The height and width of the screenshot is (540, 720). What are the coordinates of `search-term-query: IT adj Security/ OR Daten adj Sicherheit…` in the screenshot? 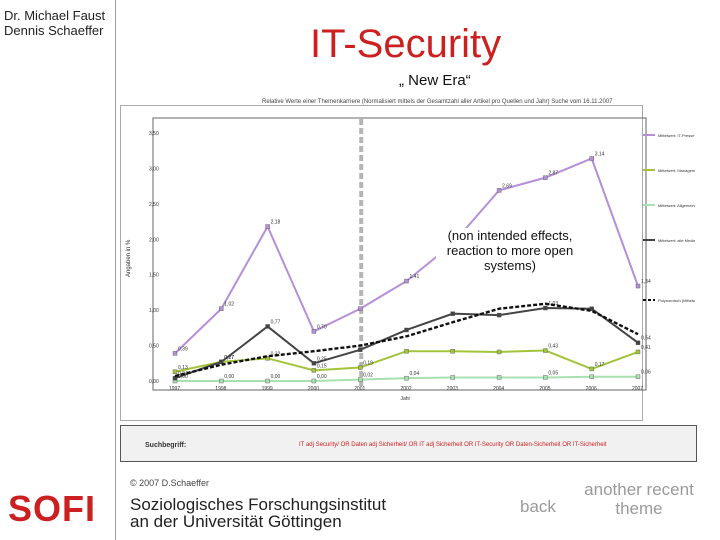 It's located at (453, 445).